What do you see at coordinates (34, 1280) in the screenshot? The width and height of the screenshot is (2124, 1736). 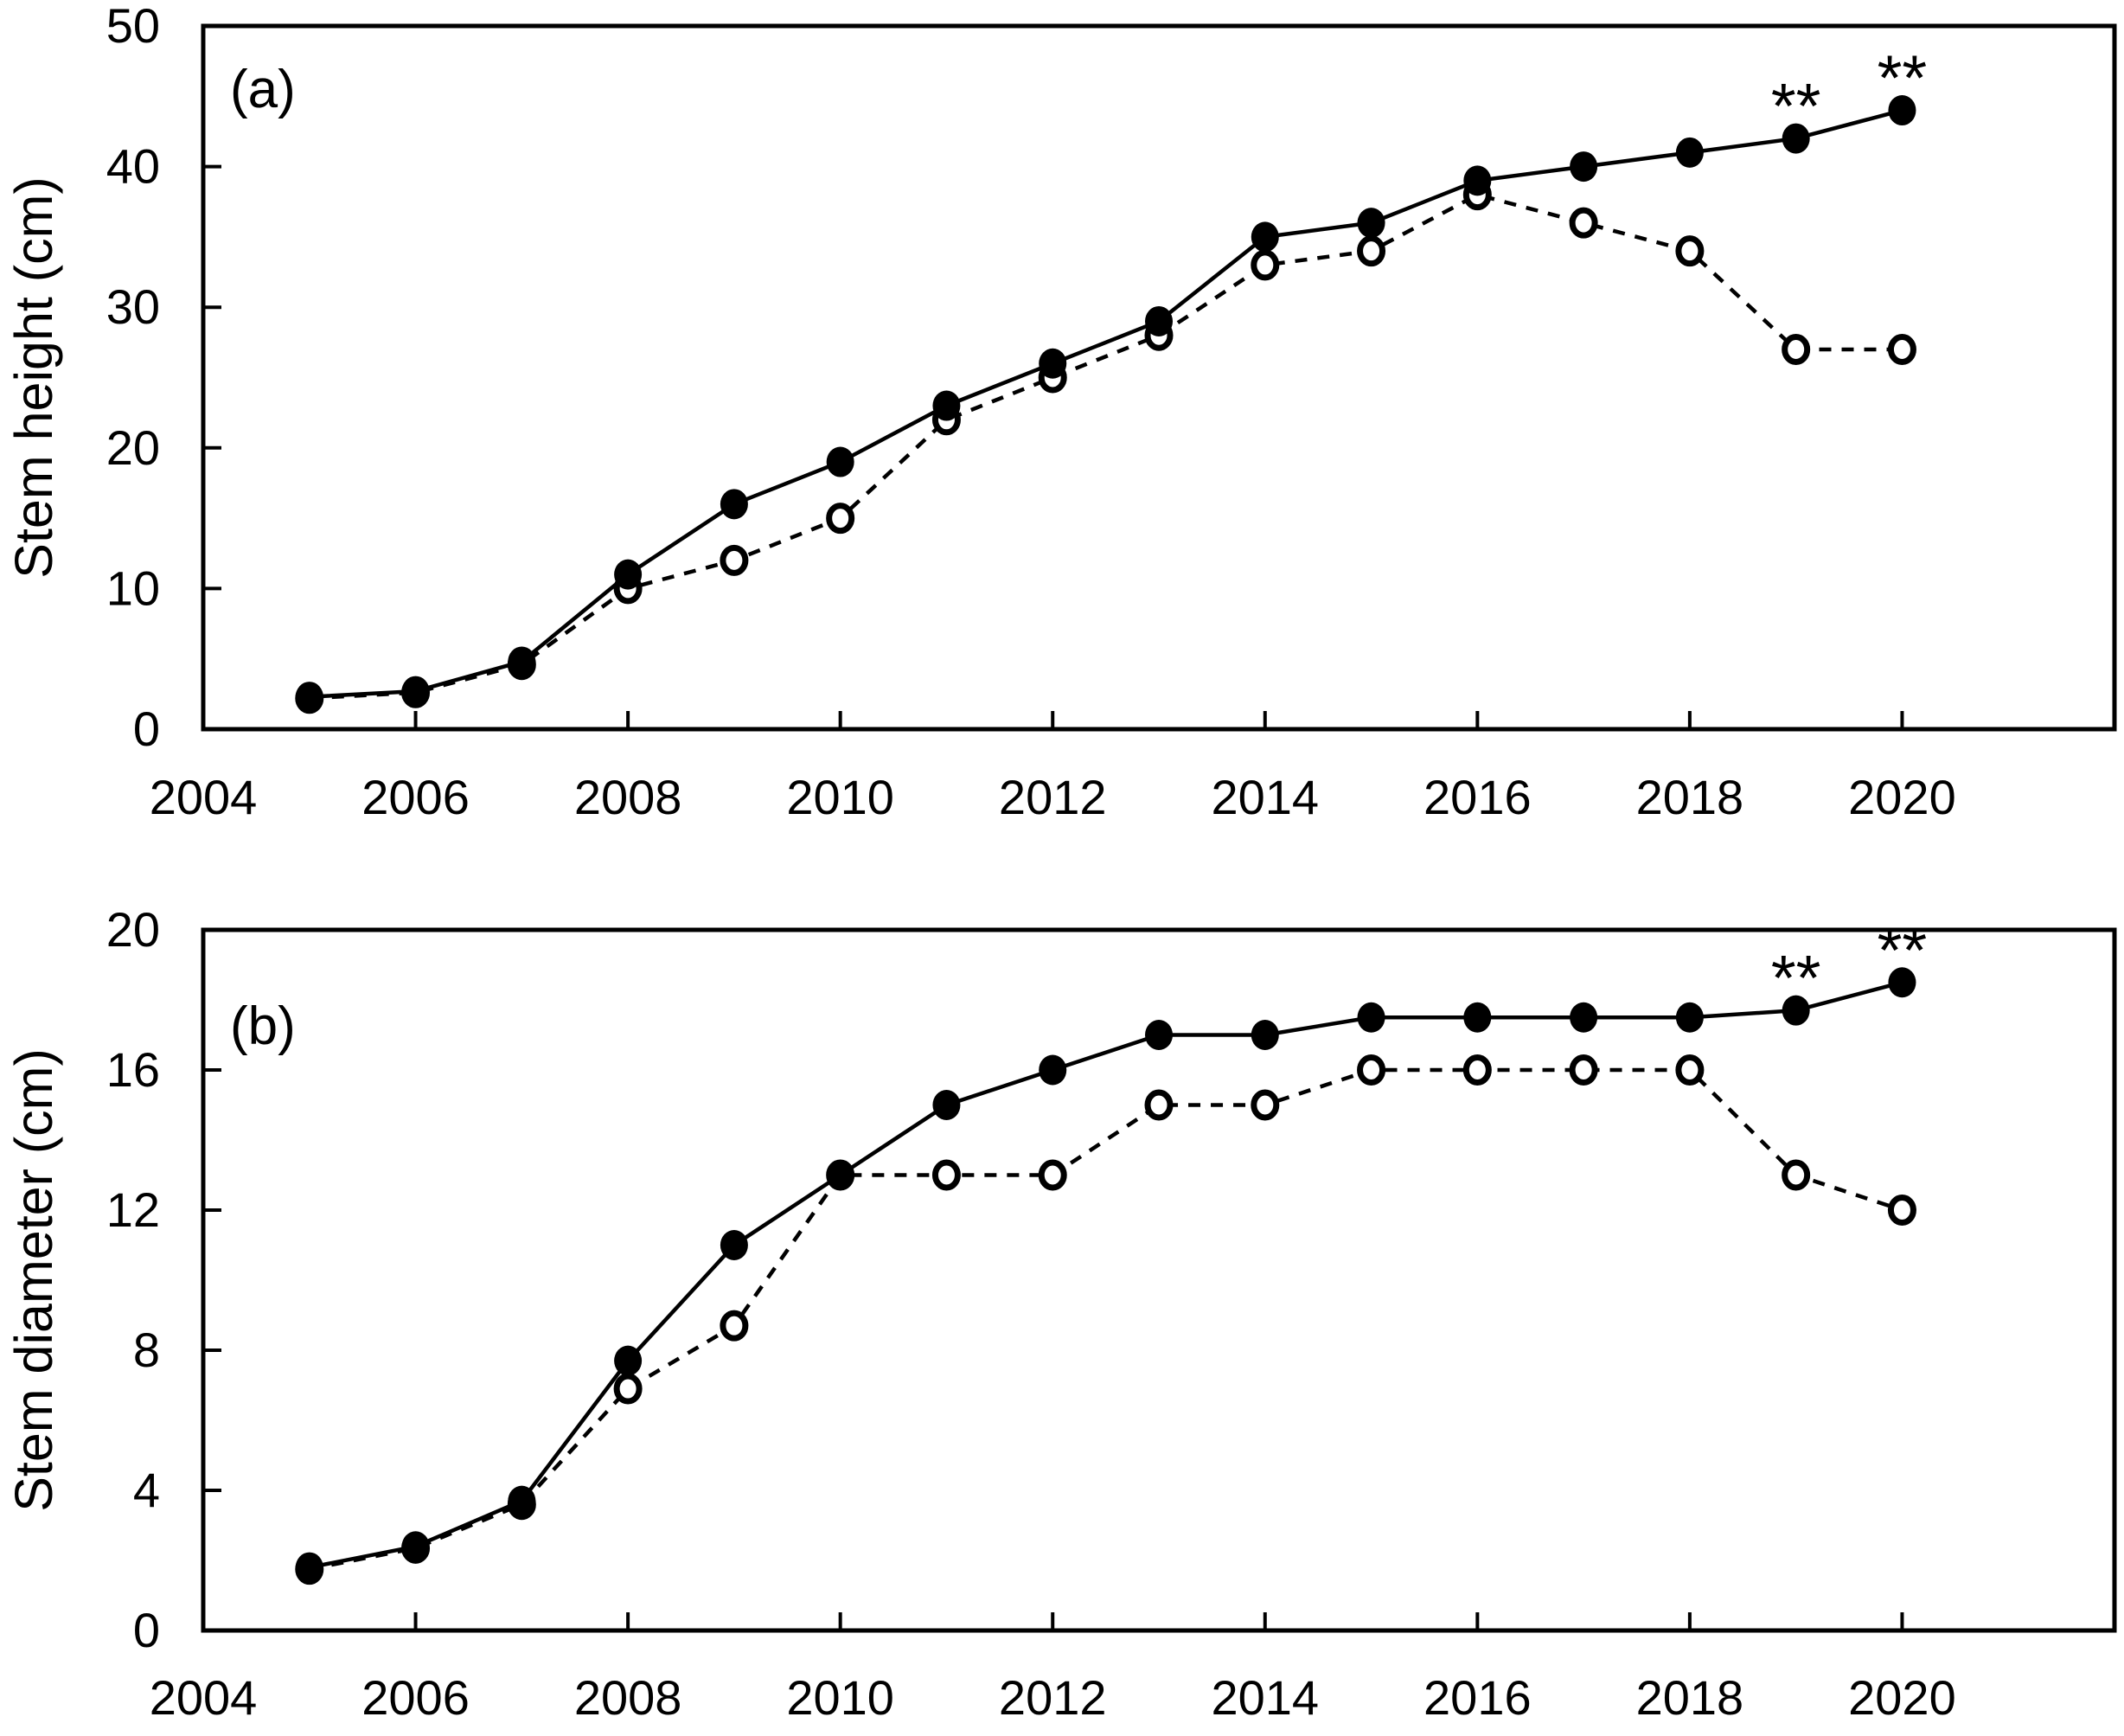 I see `y-axis-label: Stem diameter (cm)` at bounding box center [34, 1280].